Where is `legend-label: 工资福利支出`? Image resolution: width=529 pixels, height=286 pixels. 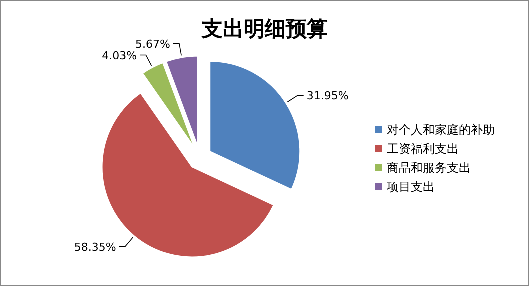 legend-label: 工资福利支出 is located at coordinates (423, 149).